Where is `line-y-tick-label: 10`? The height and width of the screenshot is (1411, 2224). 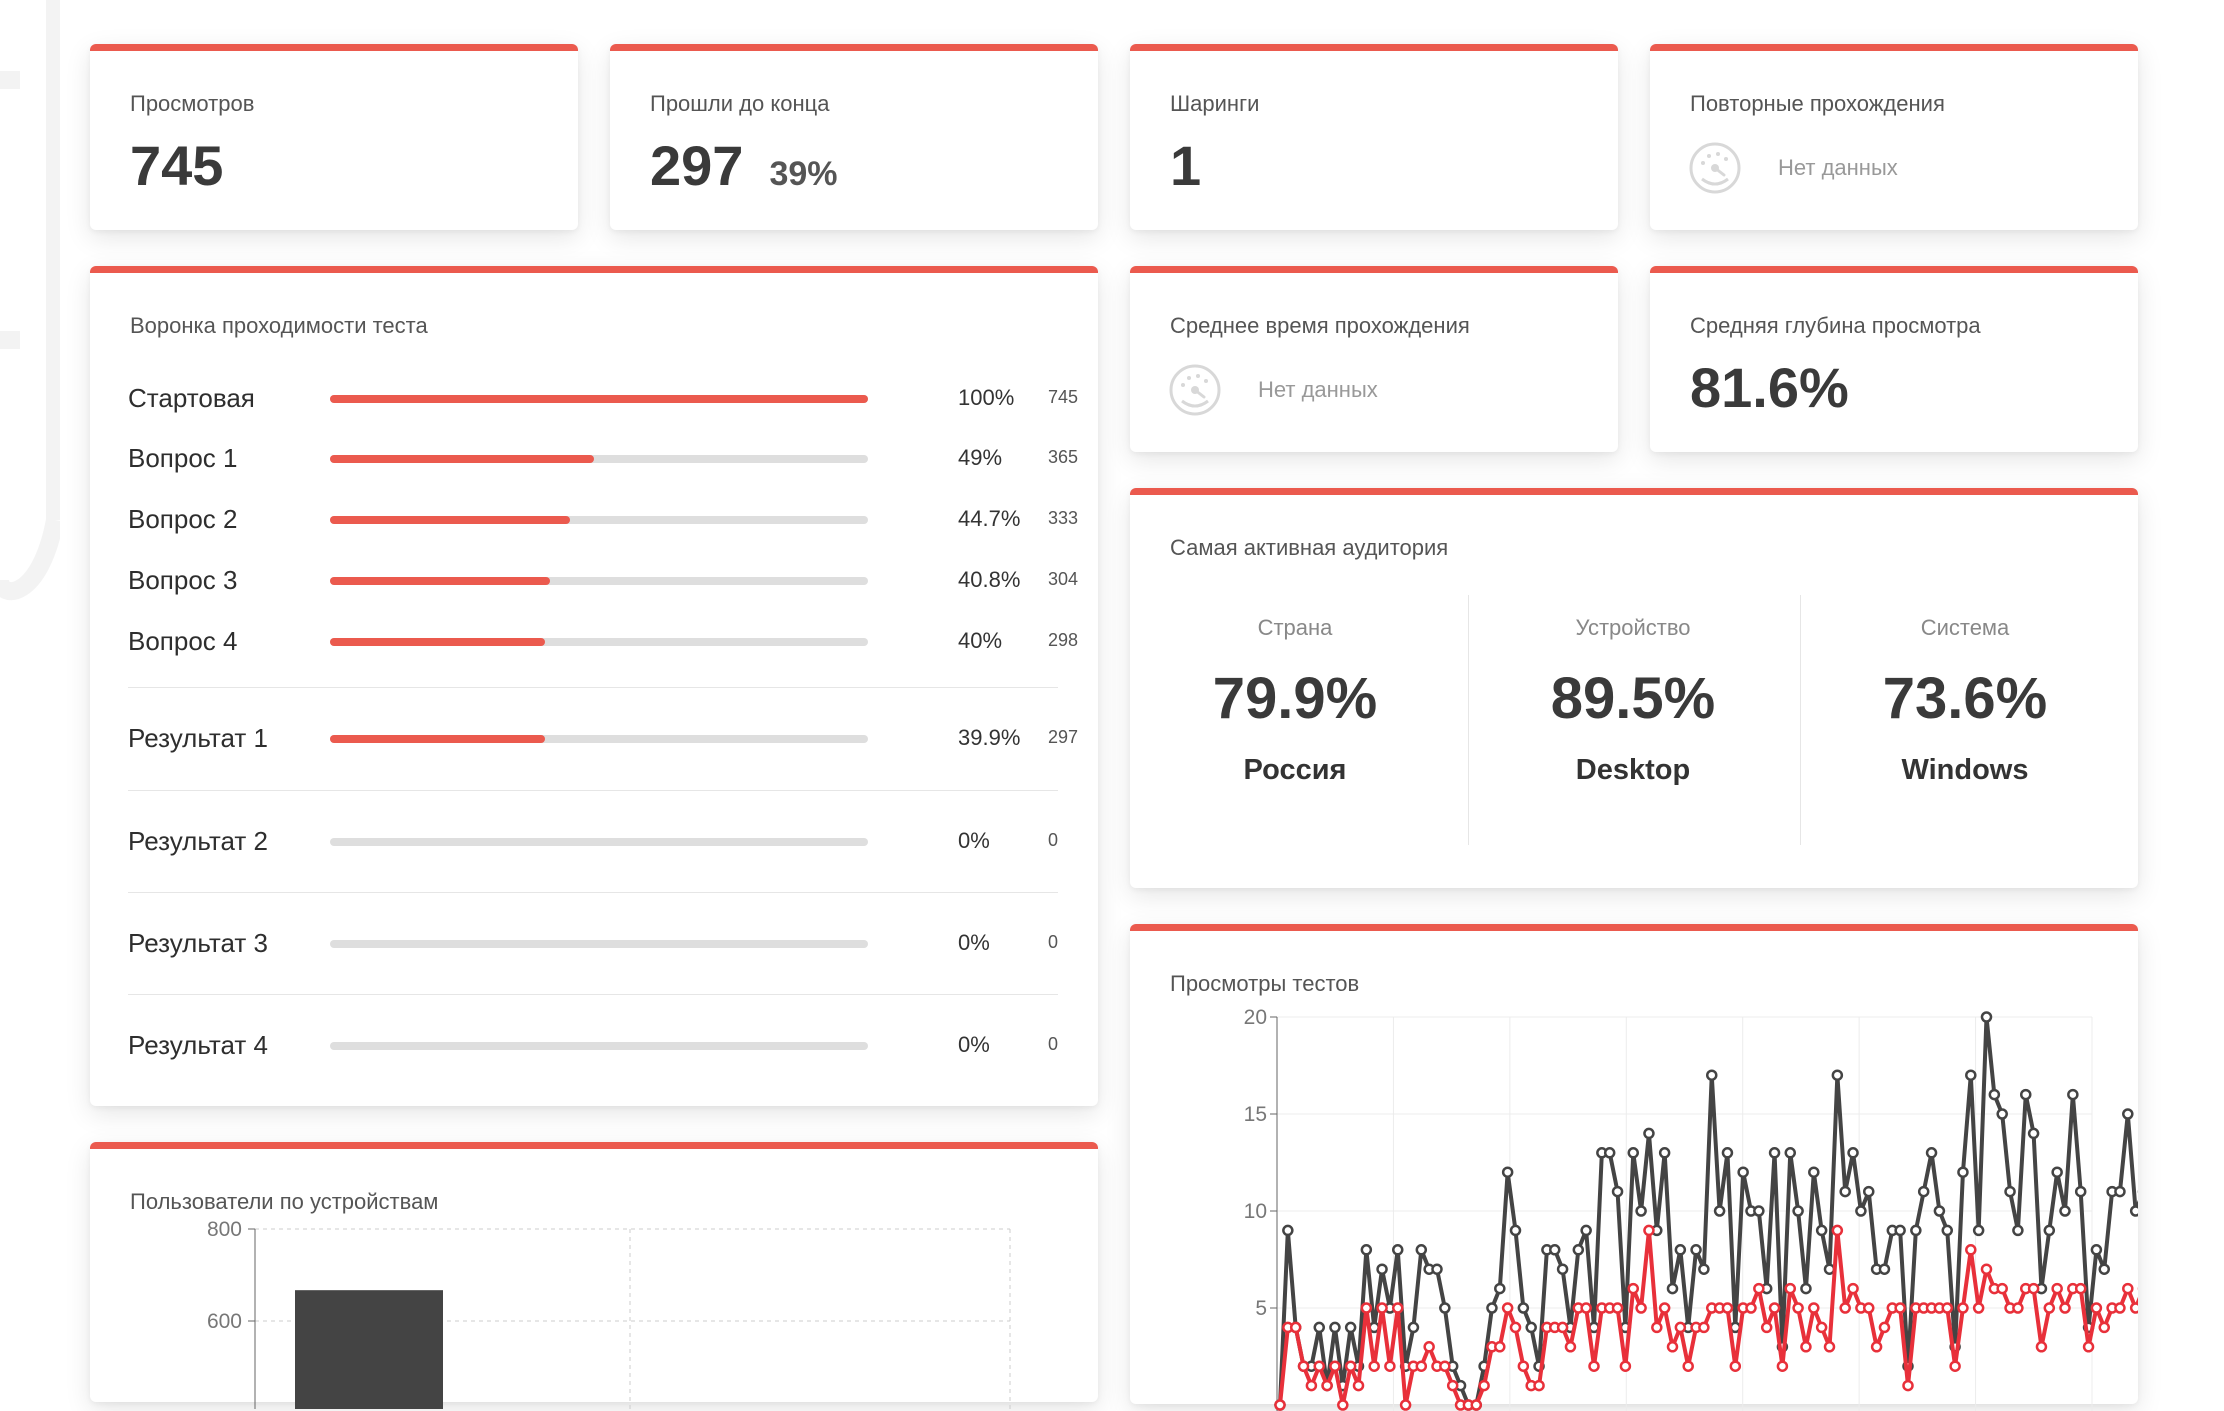
line-y-tick-label: 10 is located at coordinates (1255, 1211).